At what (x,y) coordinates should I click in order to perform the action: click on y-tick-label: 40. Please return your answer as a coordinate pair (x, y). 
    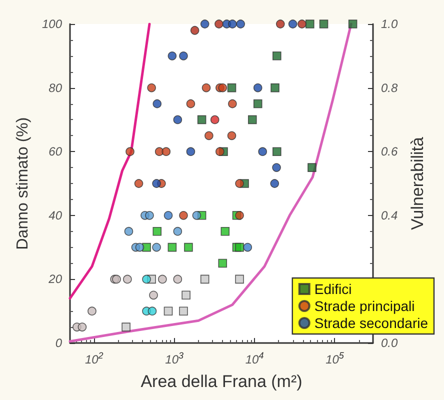
    Looking at the image, I should click on (55, 215).